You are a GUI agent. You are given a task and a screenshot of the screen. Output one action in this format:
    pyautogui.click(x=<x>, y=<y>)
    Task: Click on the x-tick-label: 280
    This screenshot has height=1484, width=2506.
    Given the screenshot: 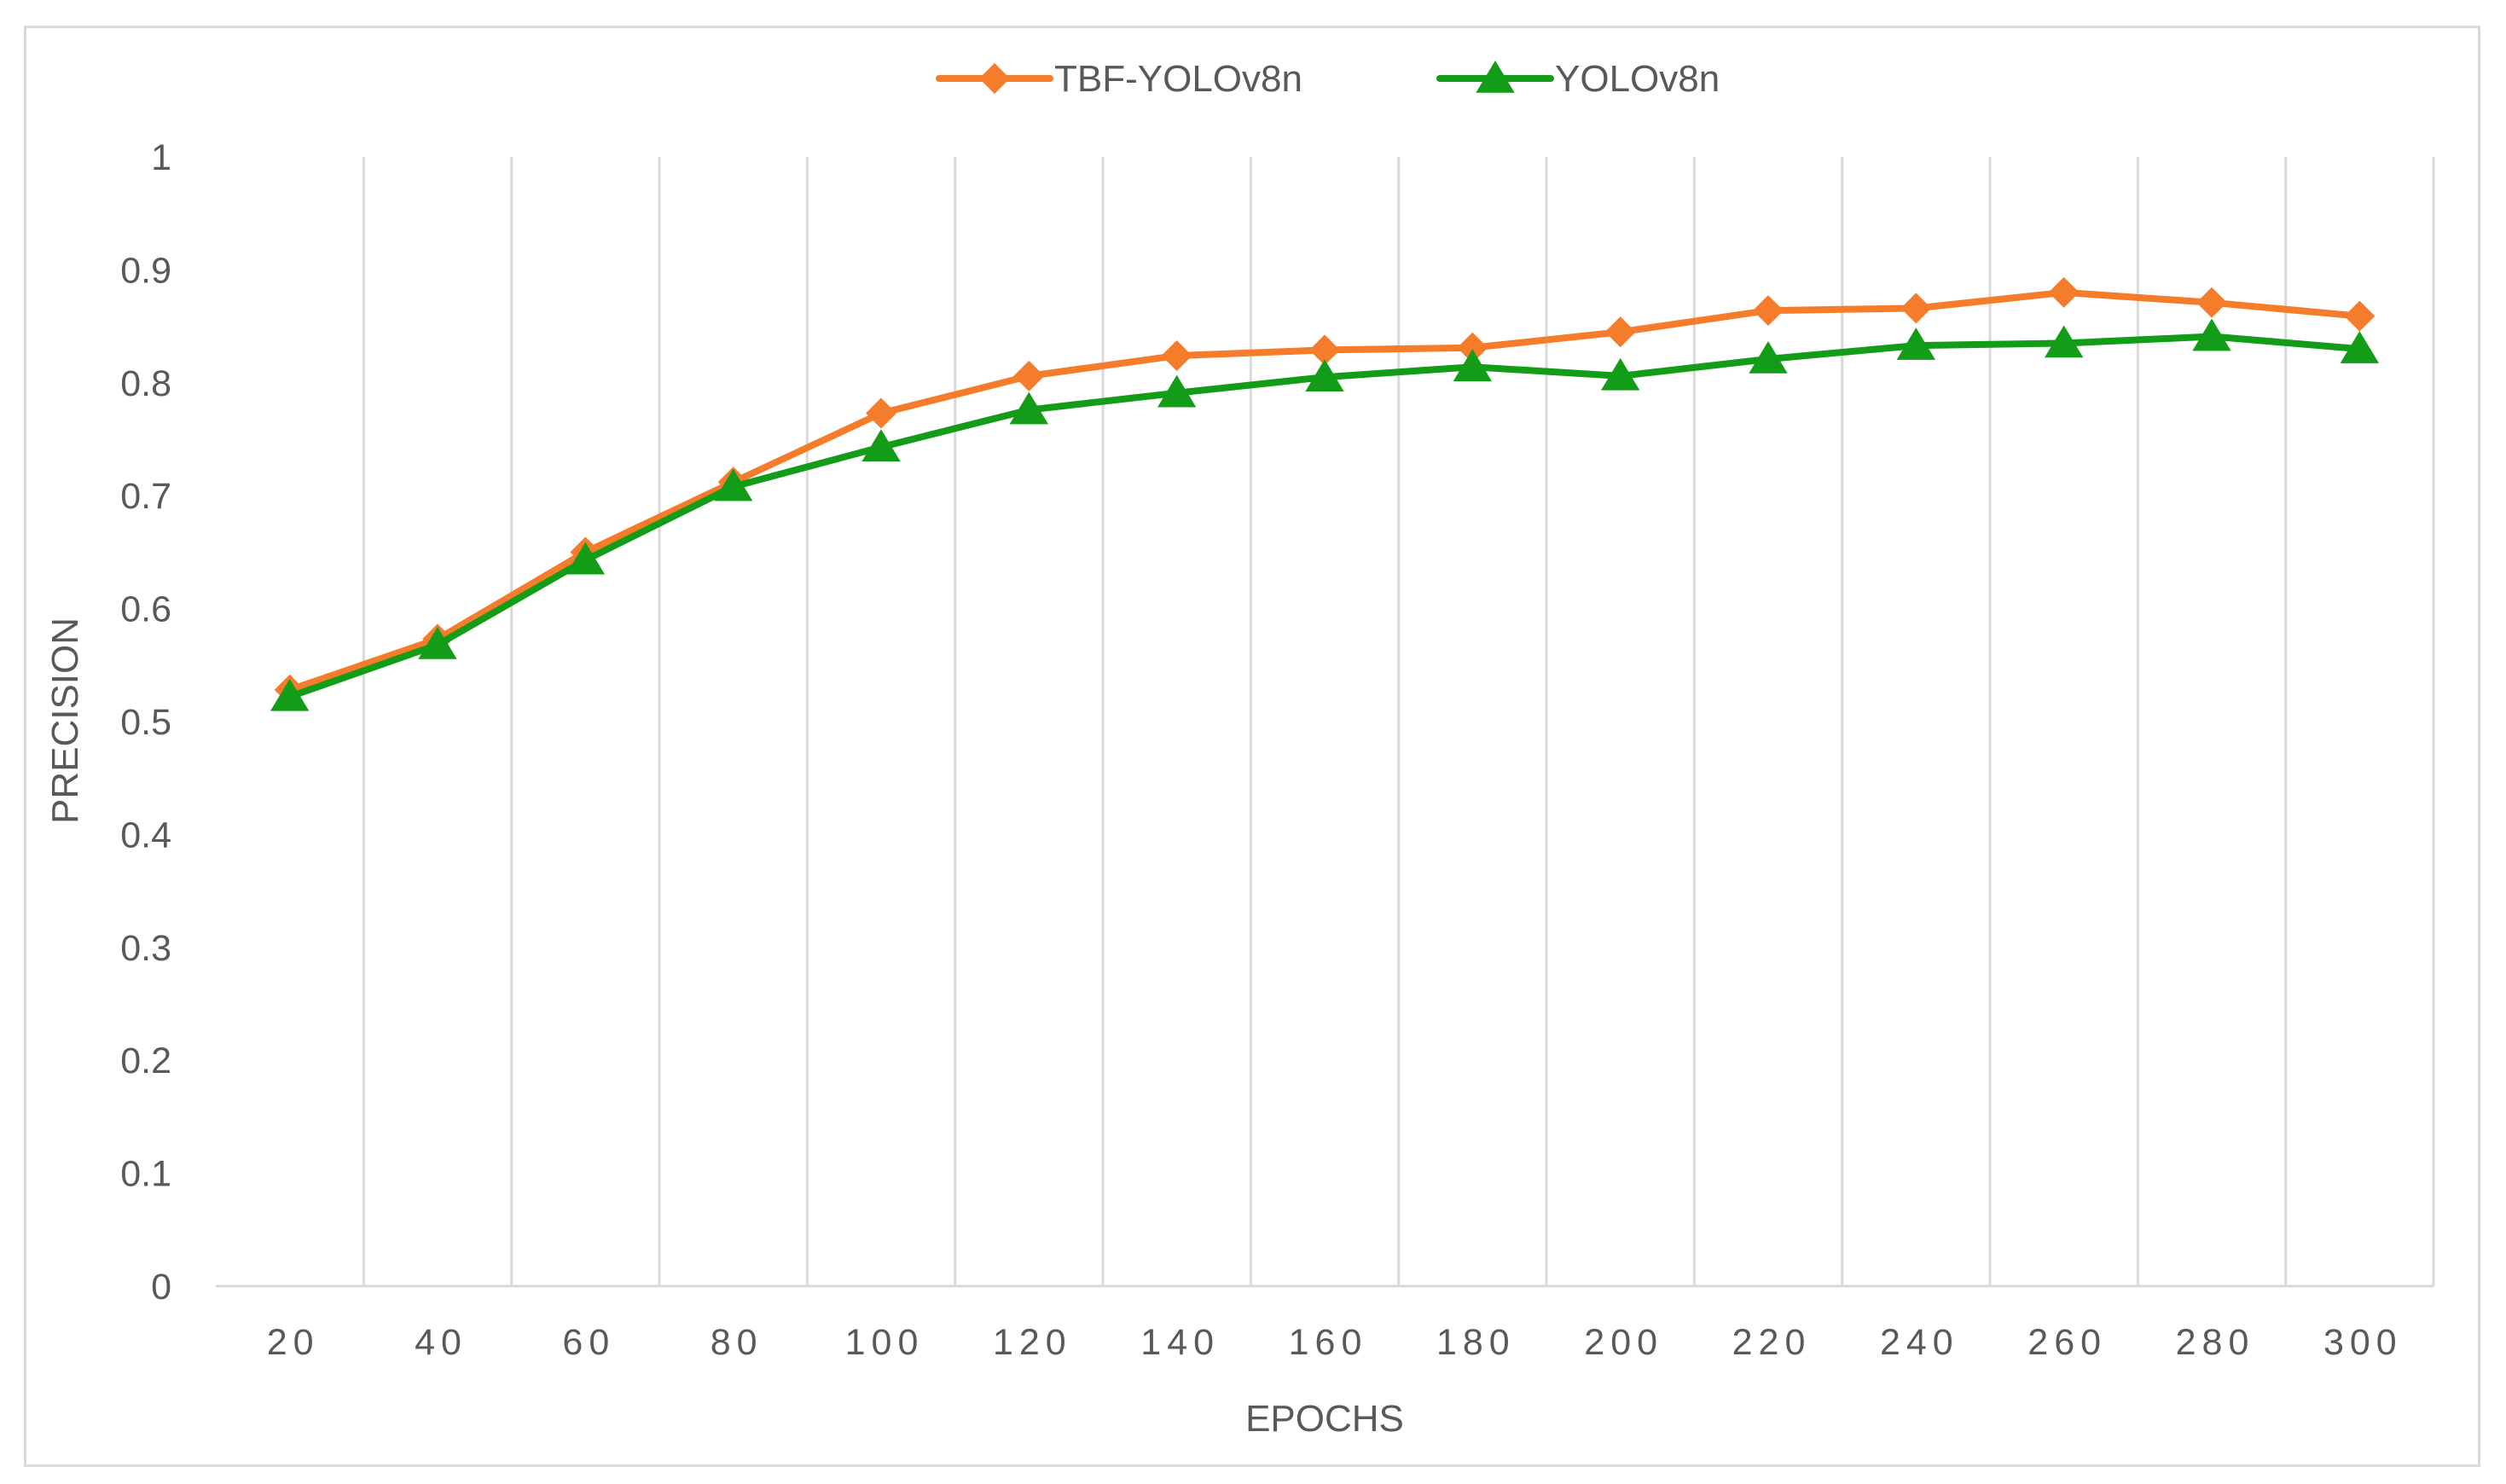 What is the action you would take?
    pyautogui.click(x=2215, y=1342)
    